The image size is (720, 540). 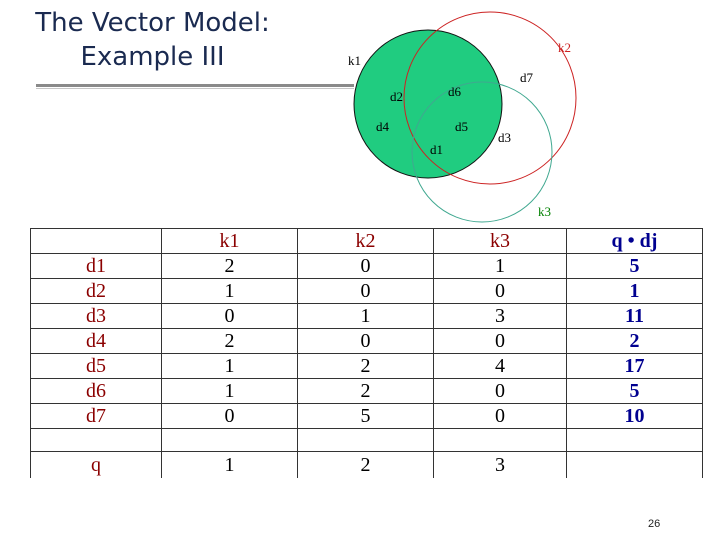 I want to click on query-row: q 1 2 3, so click(x=366, y=464).